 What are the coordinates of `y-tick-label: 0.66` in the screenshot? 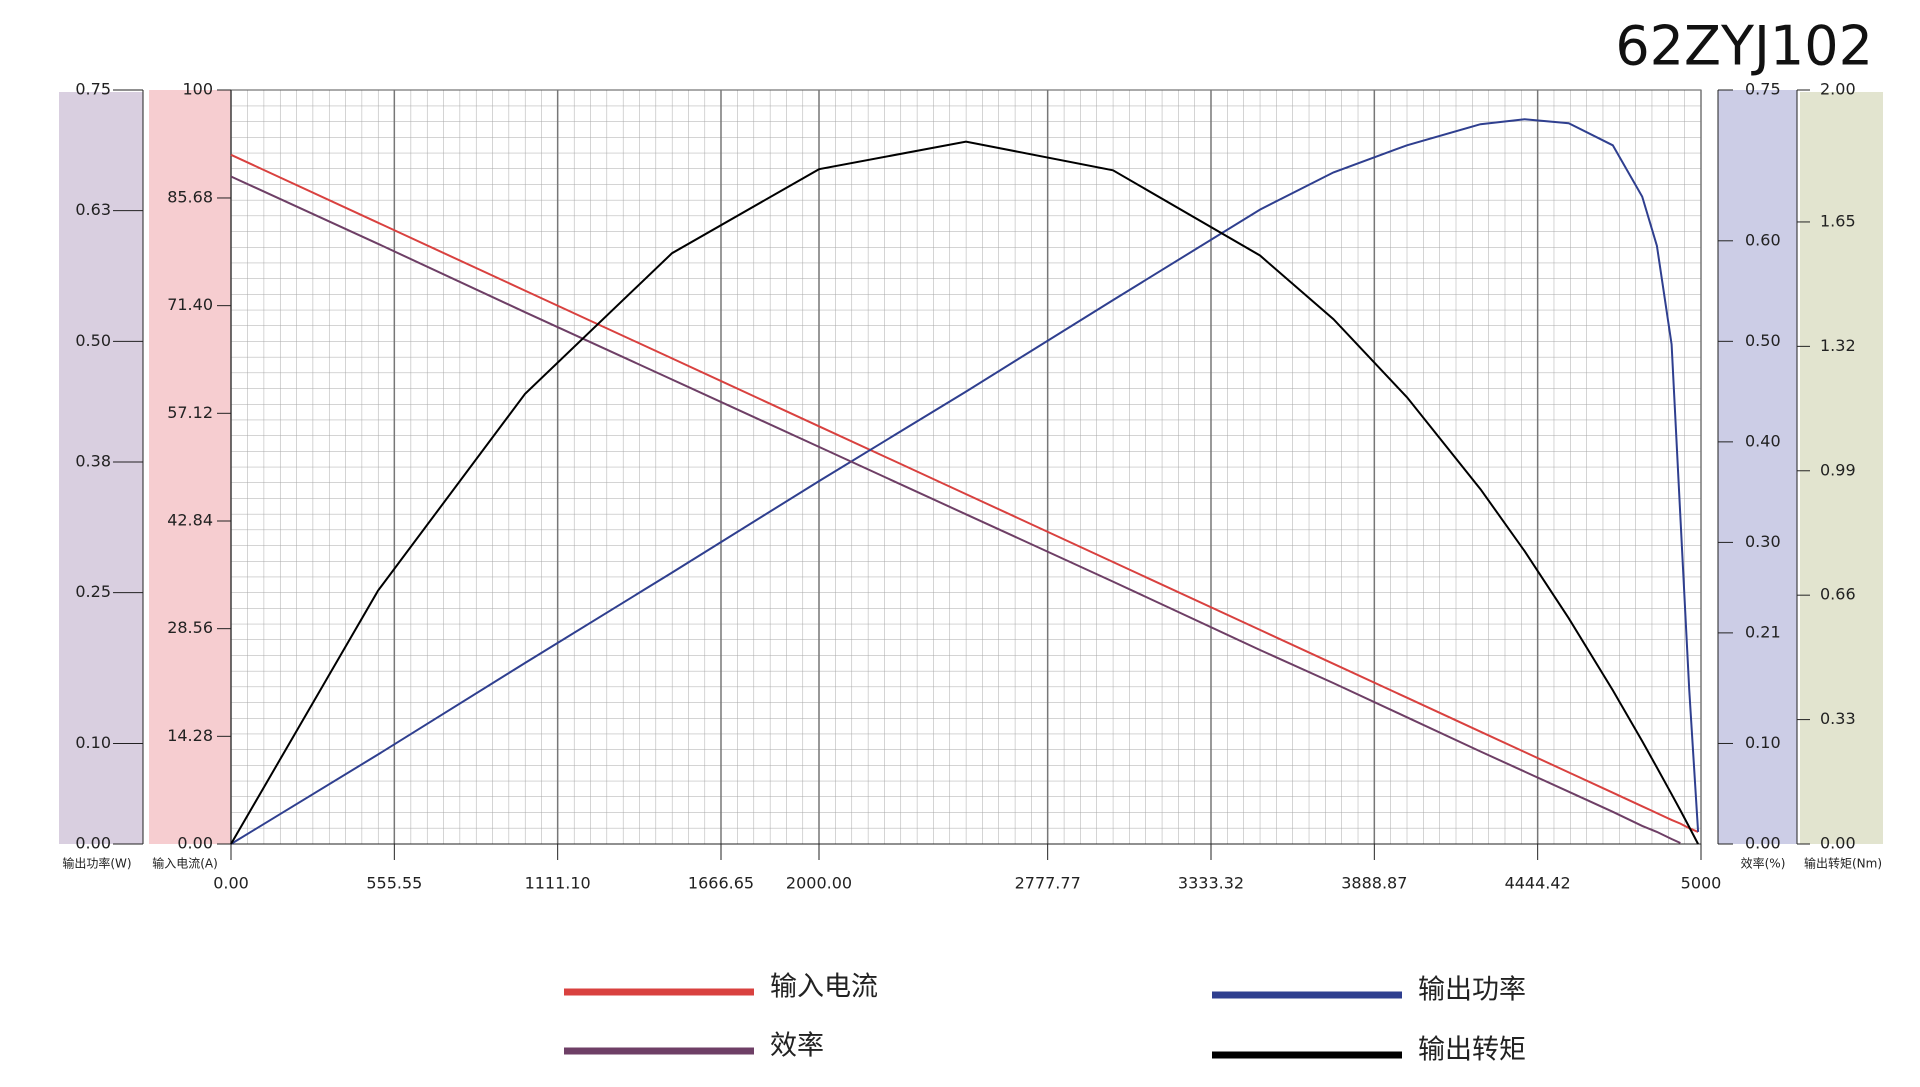 It's located at (1838, 594).